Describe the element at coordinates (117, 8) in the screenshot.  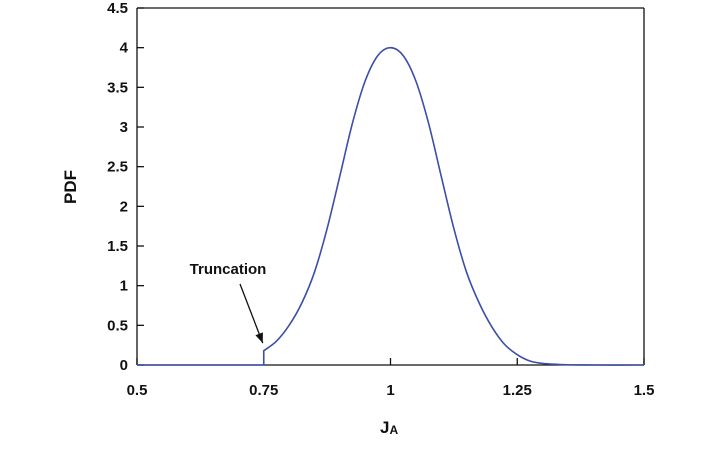
I see `y-tick-label: 4.5` at that location.